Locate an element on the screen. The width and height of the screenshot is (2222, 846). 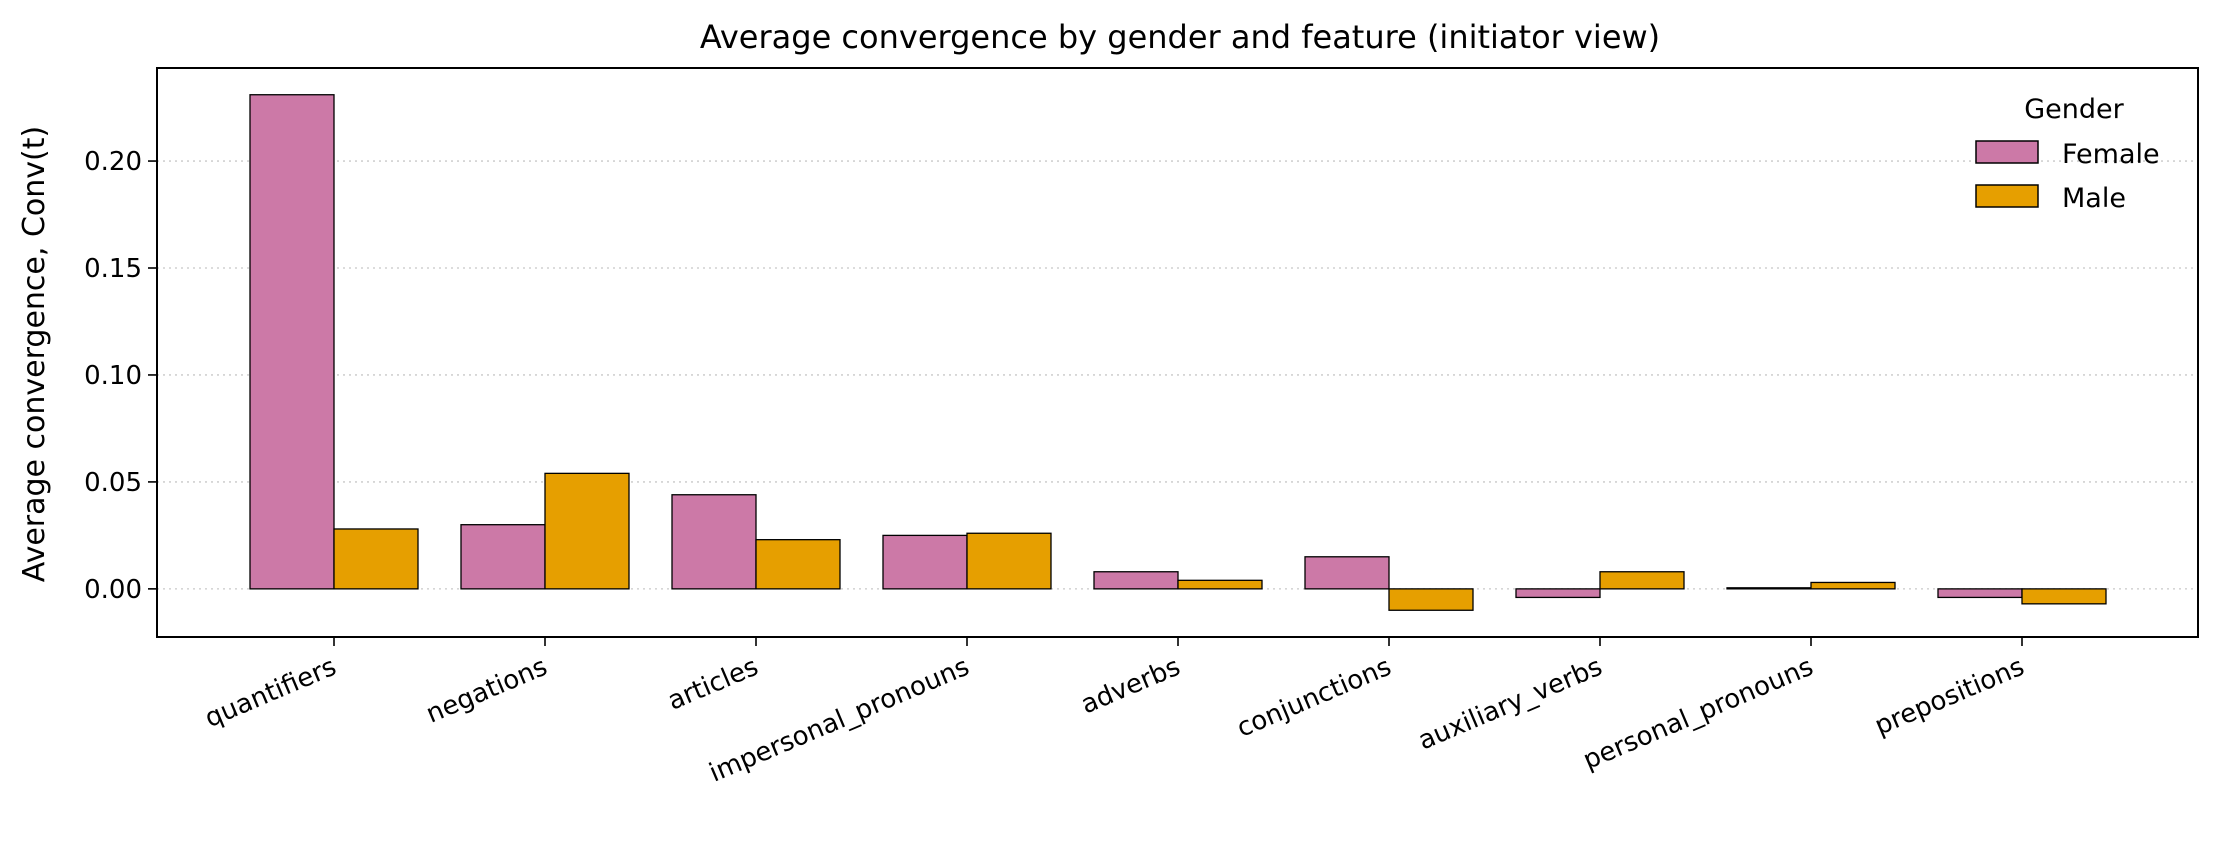
bar-male-negations is located at coordinates (587, 531).